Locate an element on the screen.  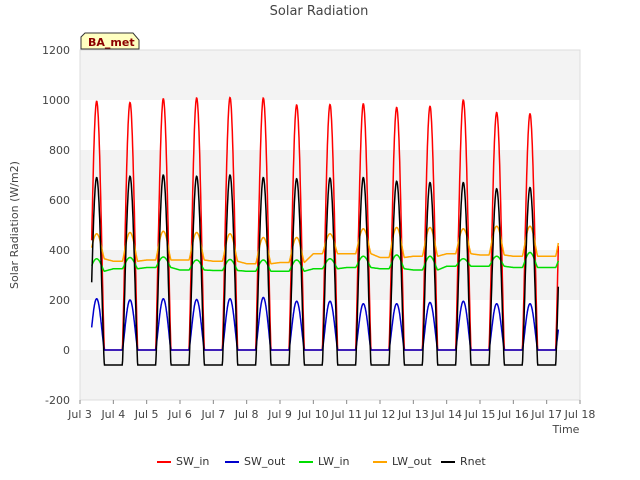
station-badge-box is located at coordinates (110, 41).